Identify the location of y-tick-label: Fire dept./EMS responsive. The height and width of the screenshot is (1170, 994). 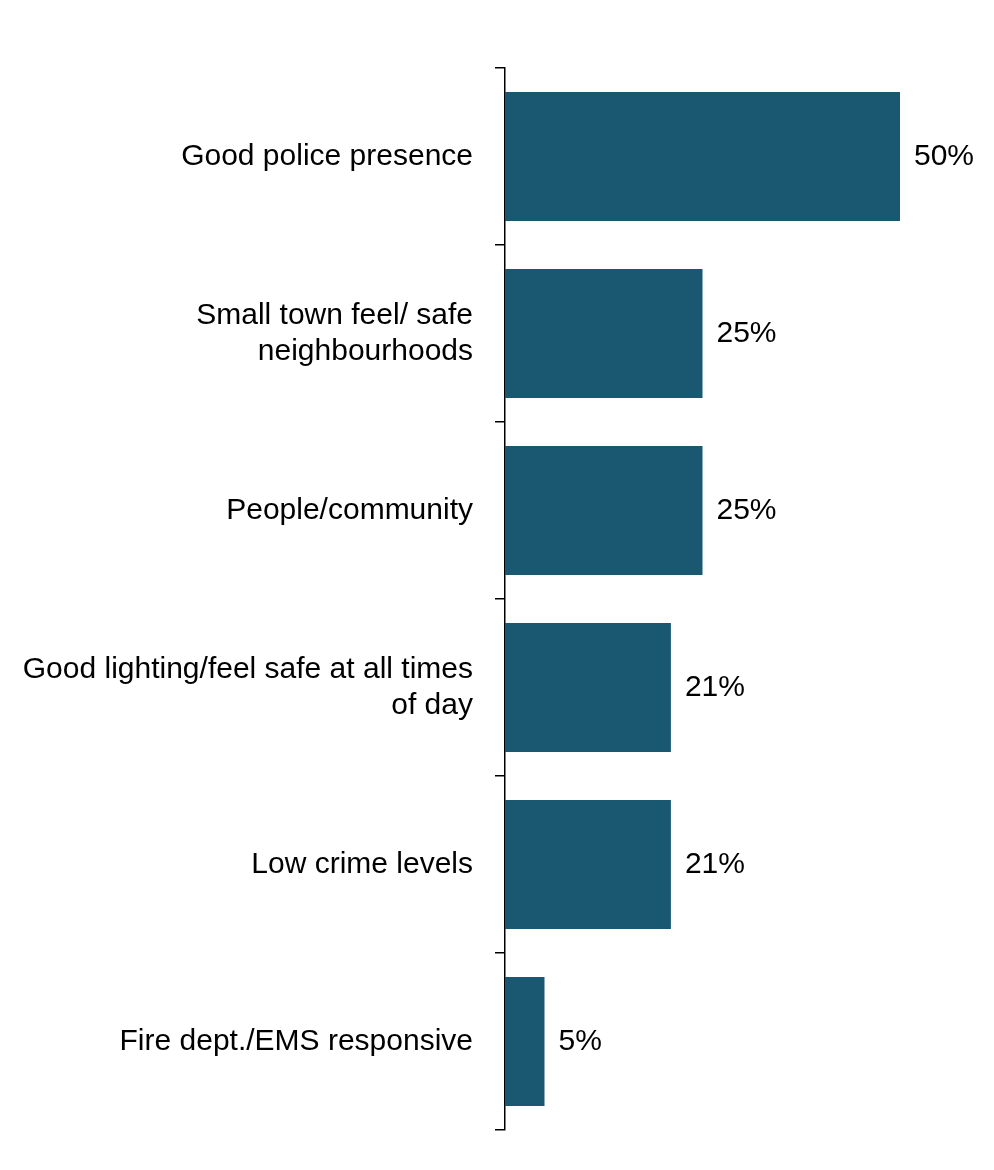
(296, 1039).